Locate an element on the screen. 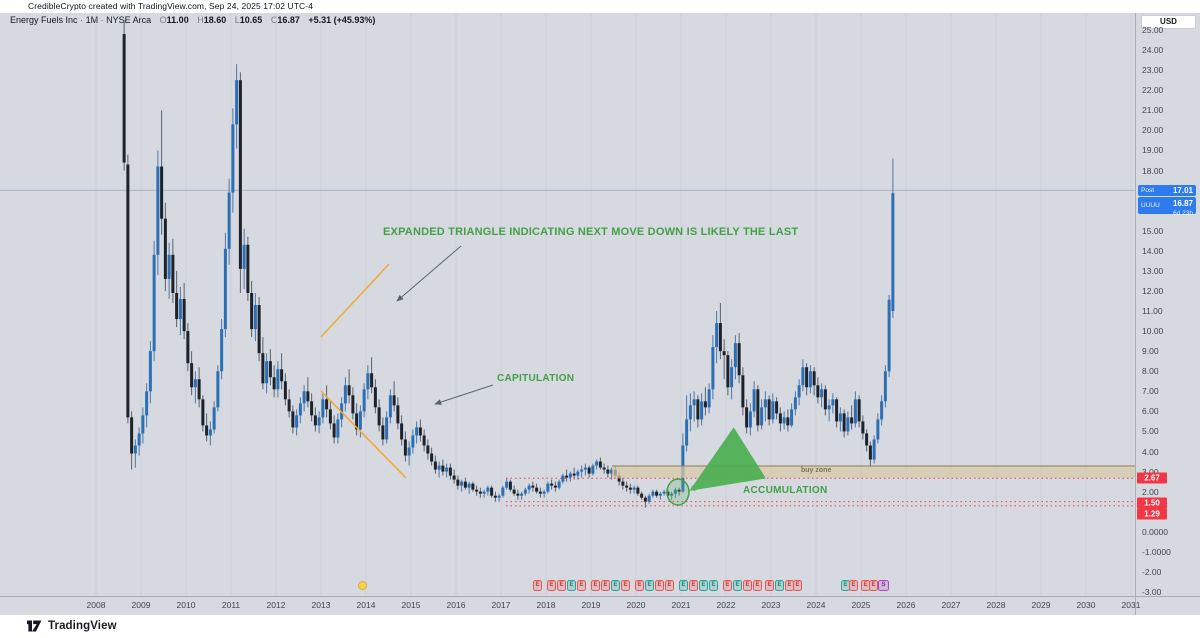 This screenshot has height=638, width=1200. y-axis-label: 14.00 is located at coordinates (1153, 250).